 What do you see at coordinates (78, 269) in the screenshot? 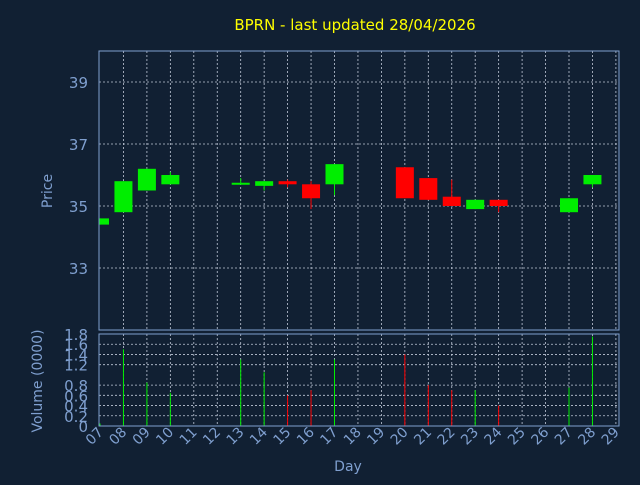
I see `price-tick-label: 33` at bounding box center [78, 269].